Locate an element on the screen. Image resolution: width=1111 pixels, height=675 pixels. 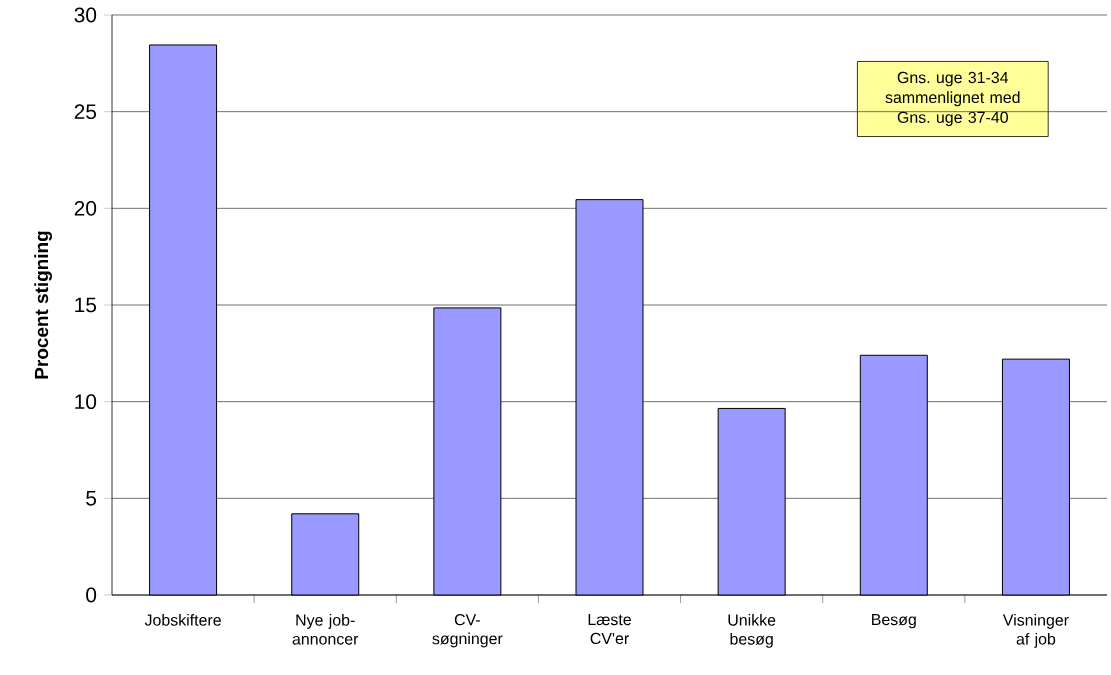
y-tick-label: 0 is located at coordinates (91, 595).